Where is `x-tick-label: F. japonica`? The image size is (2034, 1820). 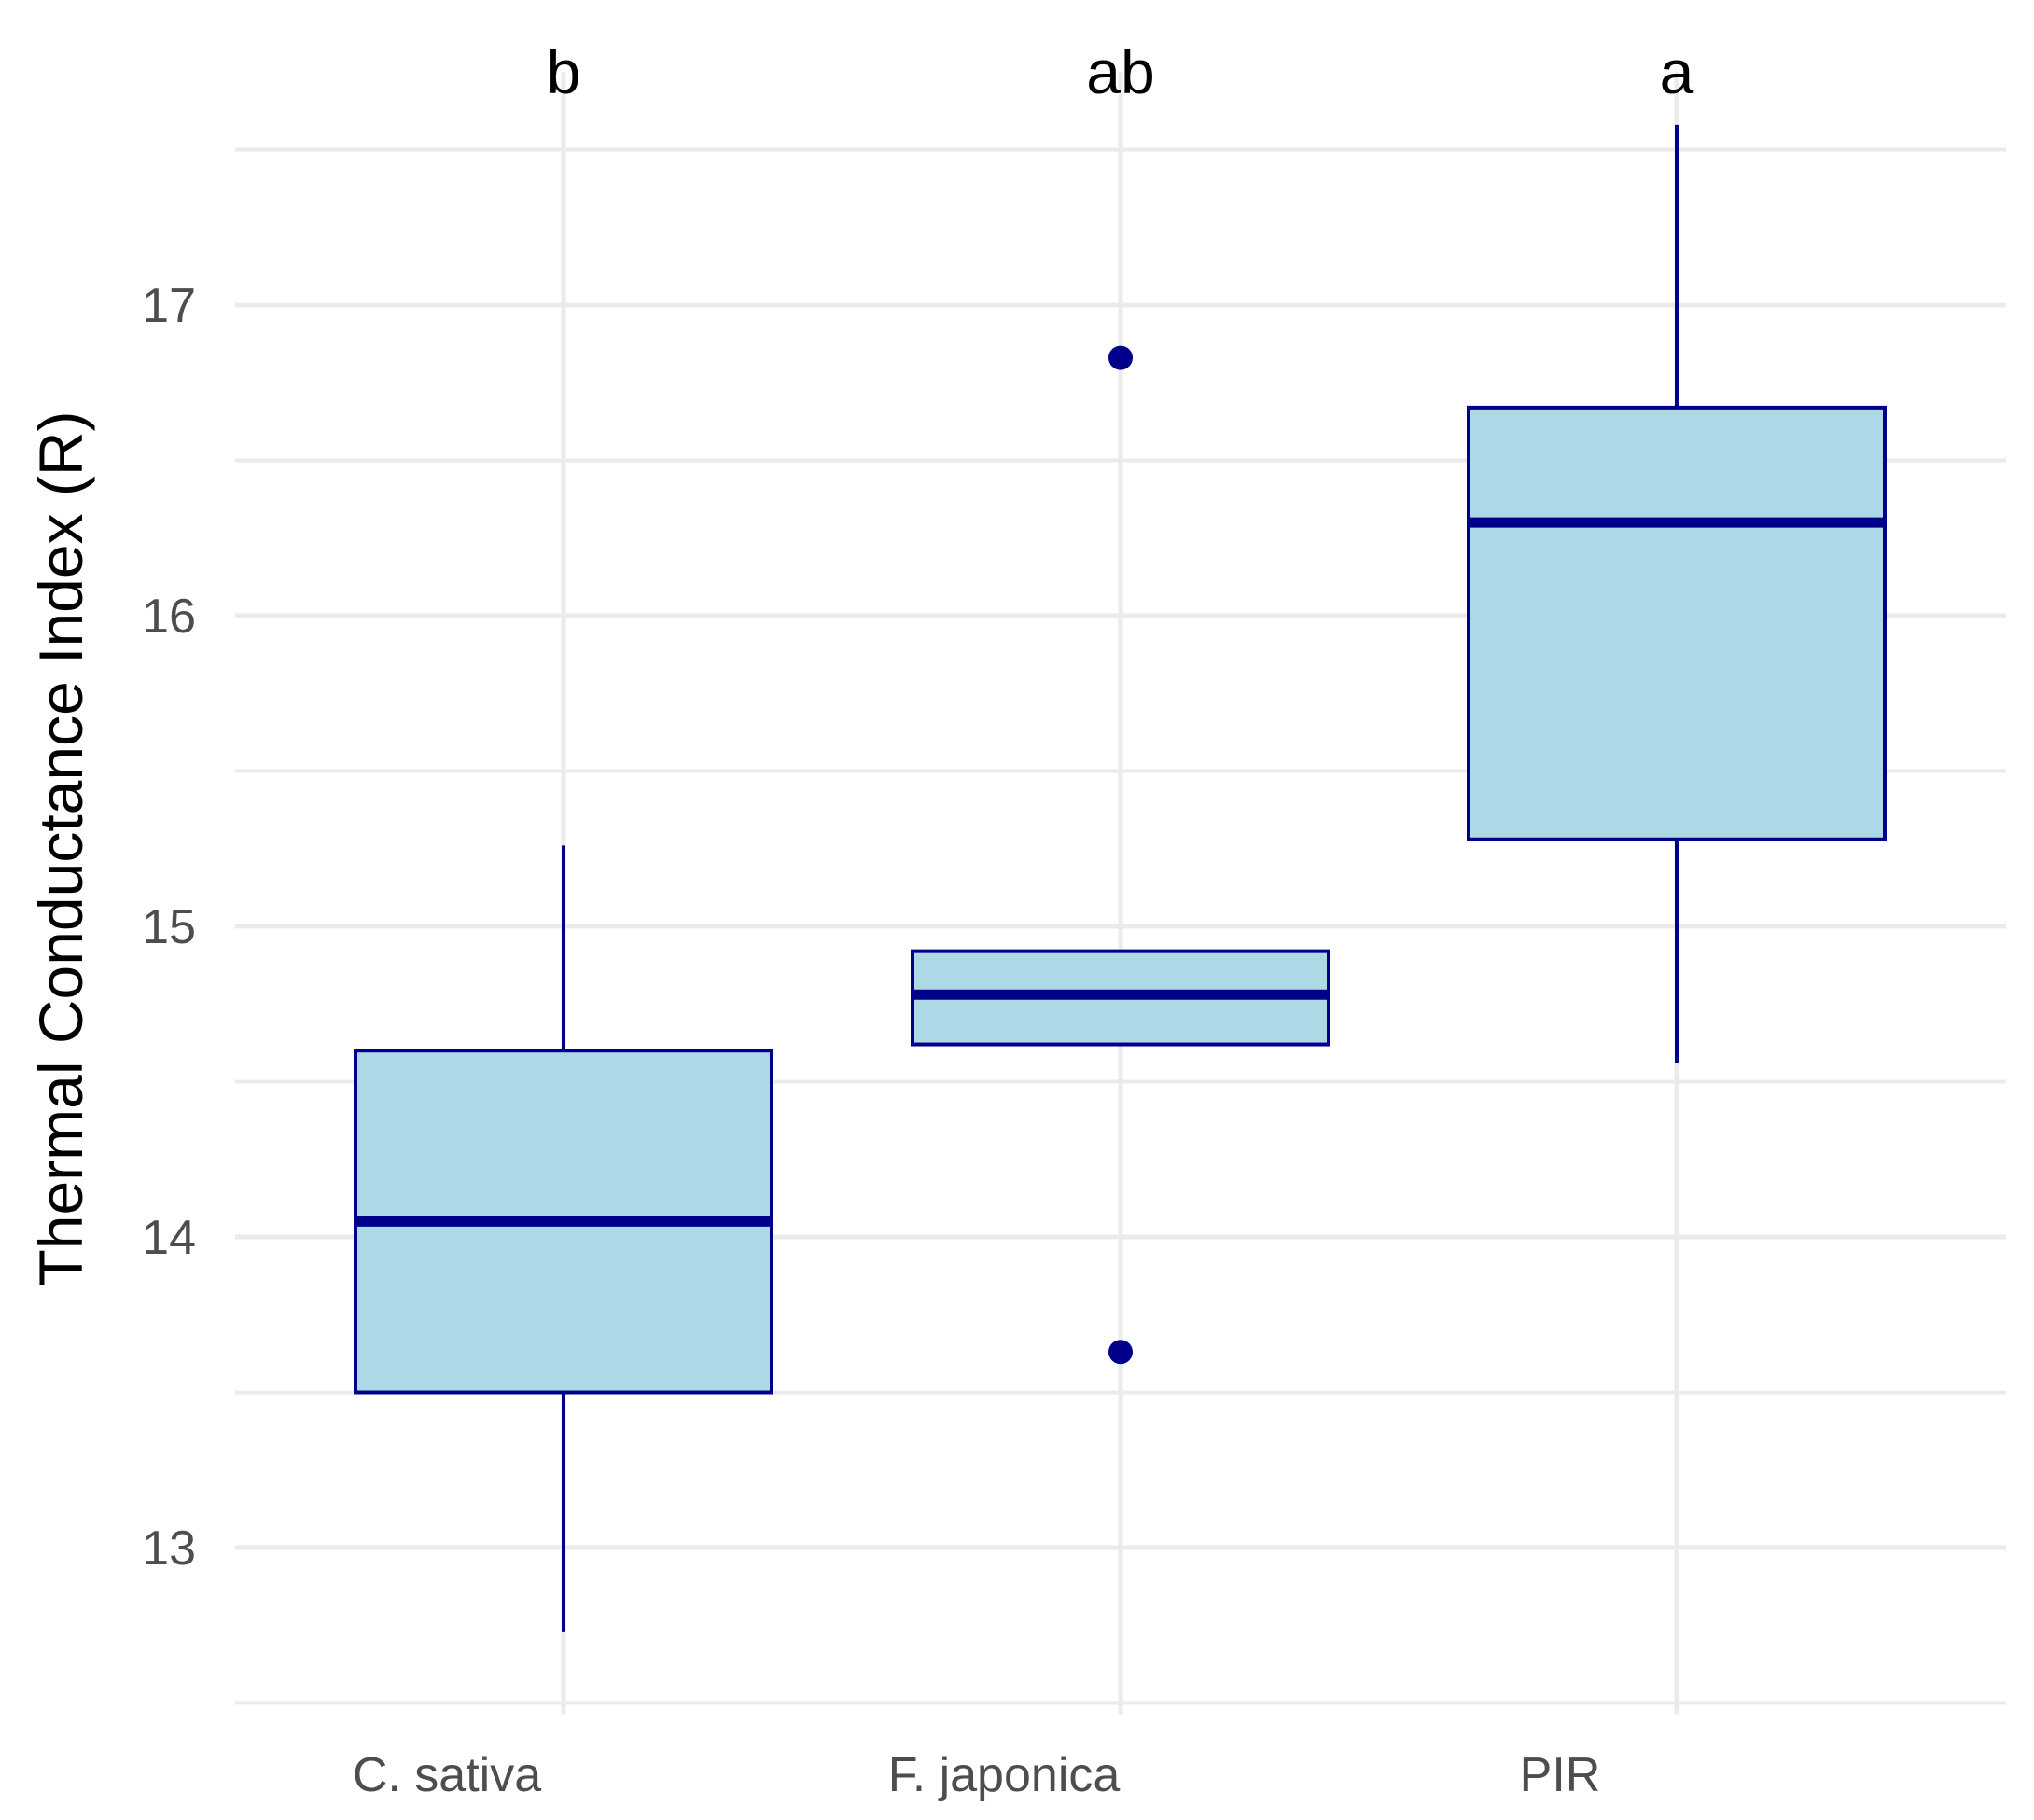
x-tick-label: F. japonica is located at coordinates (1005, 1775).